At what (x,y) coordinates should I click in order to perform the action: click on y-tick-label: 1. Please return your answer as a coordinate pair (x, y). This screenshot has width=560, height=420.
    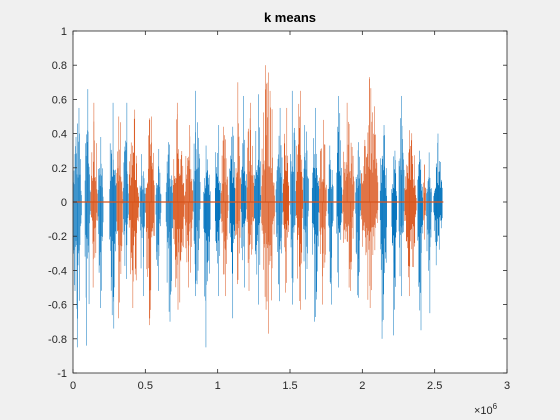
    Looking at the image, I should click on (64, 32).